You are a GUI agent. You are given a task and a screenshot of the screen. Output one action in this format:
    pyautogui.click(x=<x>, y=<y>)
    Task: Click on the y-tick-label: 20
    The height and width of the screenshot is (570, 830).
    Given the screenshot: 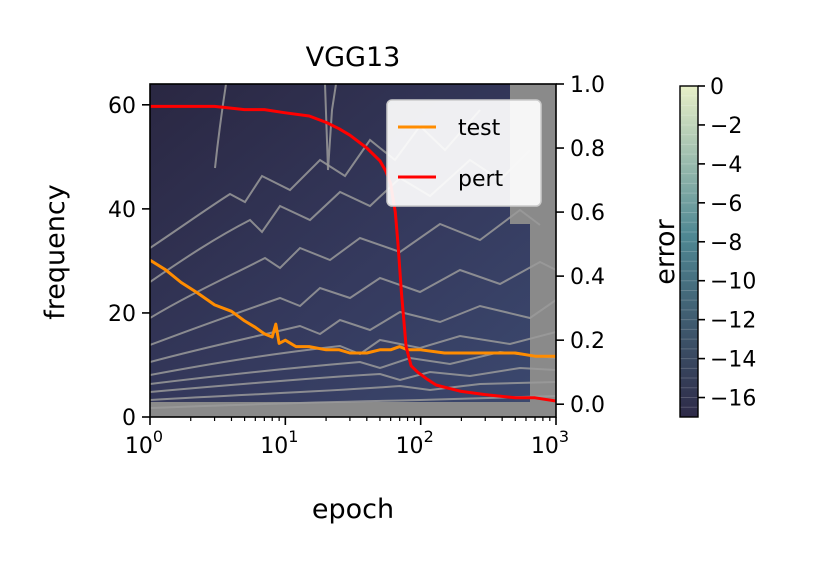 What is the action you would take?
    pyautogui.click(x=122, y=314)
    